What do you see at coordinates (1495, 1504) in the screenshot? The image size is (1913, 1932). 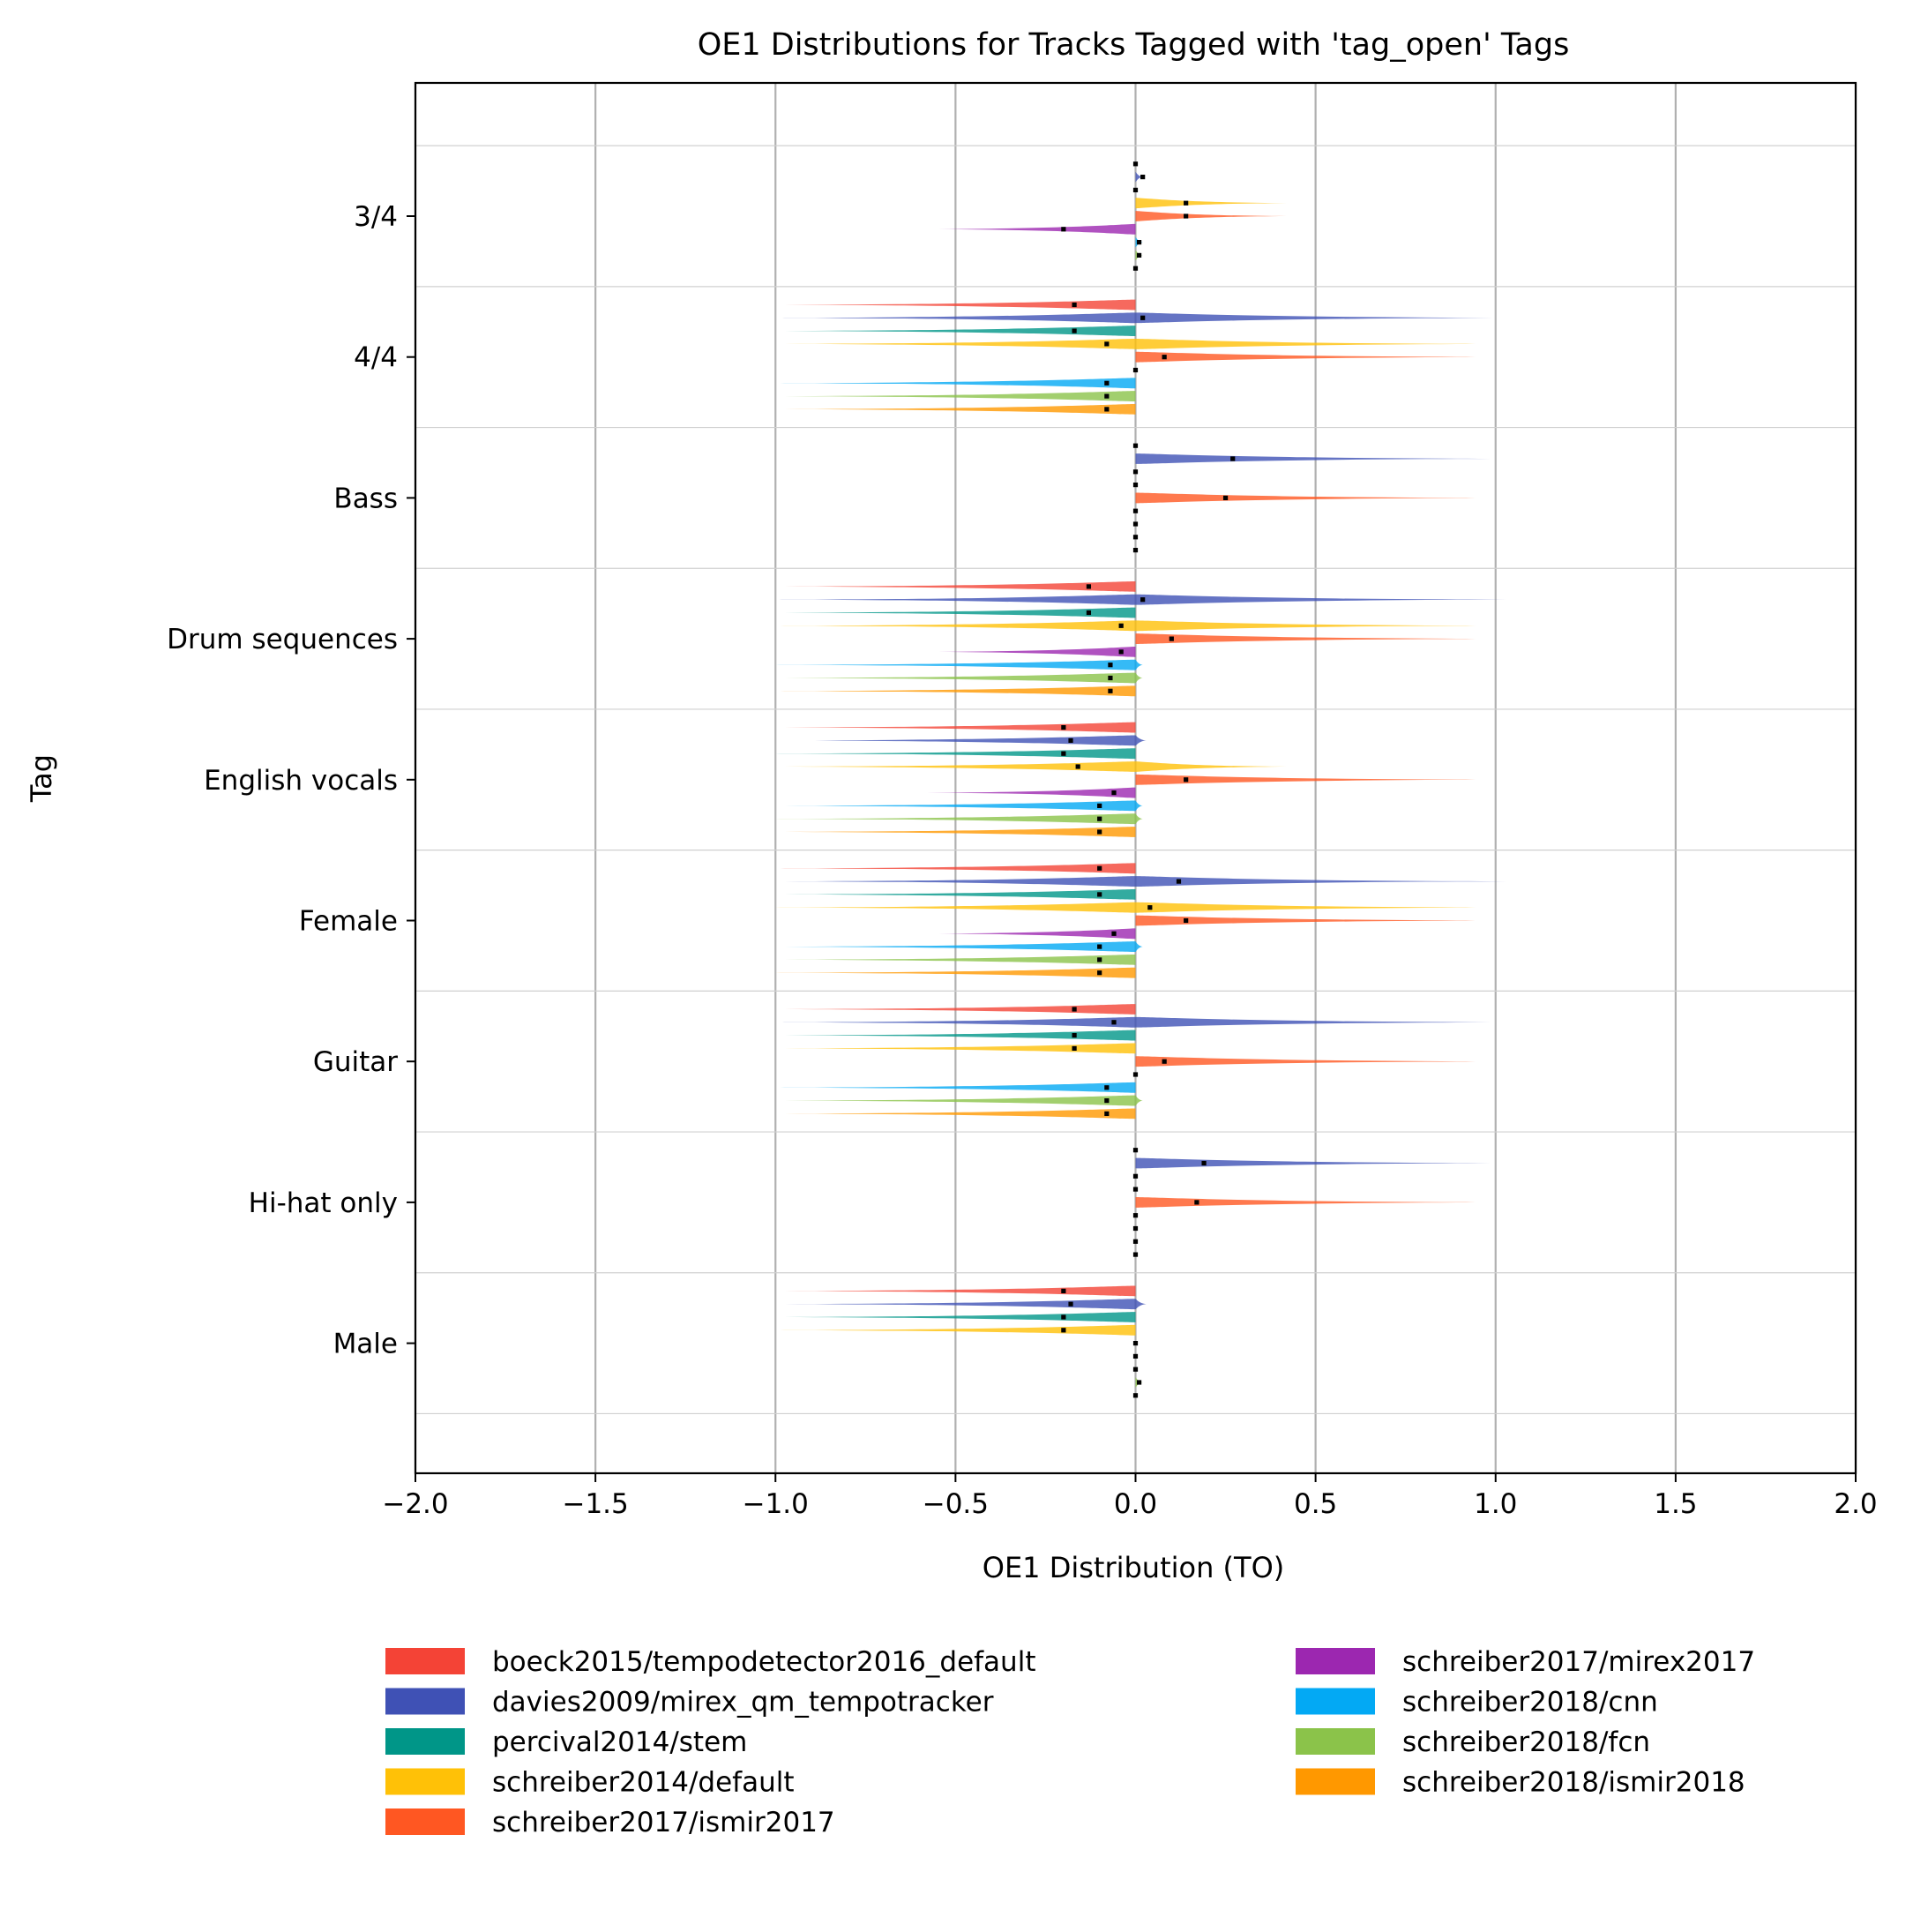 I see `x-tick-label: 1.0` at bounding box center [1495, 1504].